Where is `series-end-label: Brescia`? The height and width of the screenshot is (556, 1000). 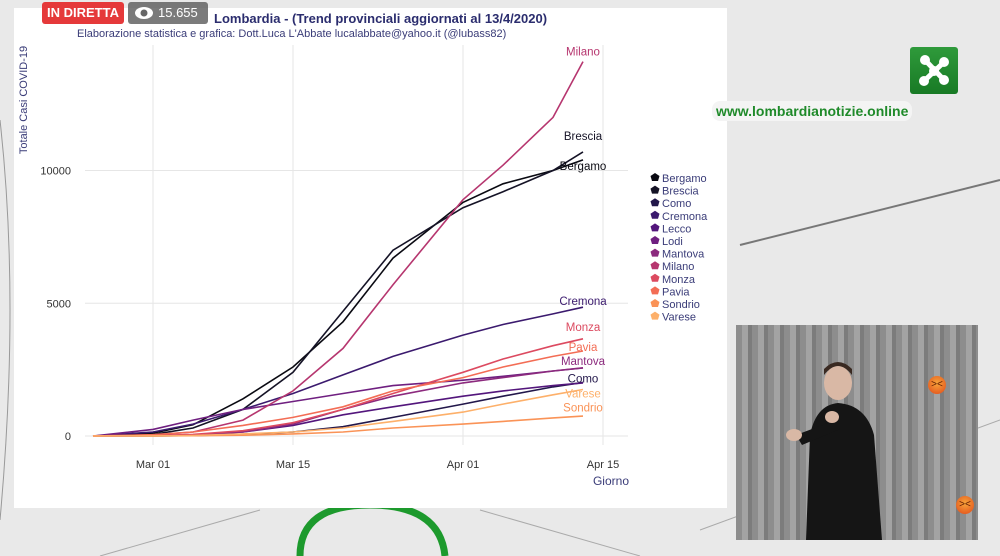
series-end-label: Brescia is located at coordinates (583, 137).